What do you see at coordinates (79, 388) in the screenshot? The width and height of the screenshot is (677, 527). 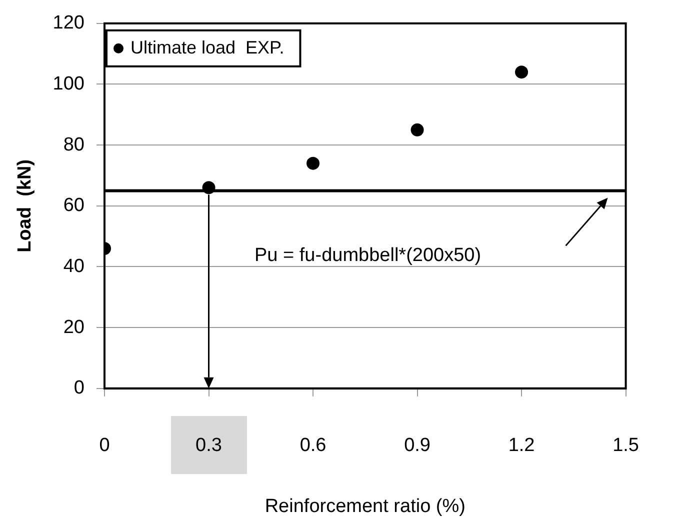 I see `y-tick-label: 0` at bounding box center [79, 388].